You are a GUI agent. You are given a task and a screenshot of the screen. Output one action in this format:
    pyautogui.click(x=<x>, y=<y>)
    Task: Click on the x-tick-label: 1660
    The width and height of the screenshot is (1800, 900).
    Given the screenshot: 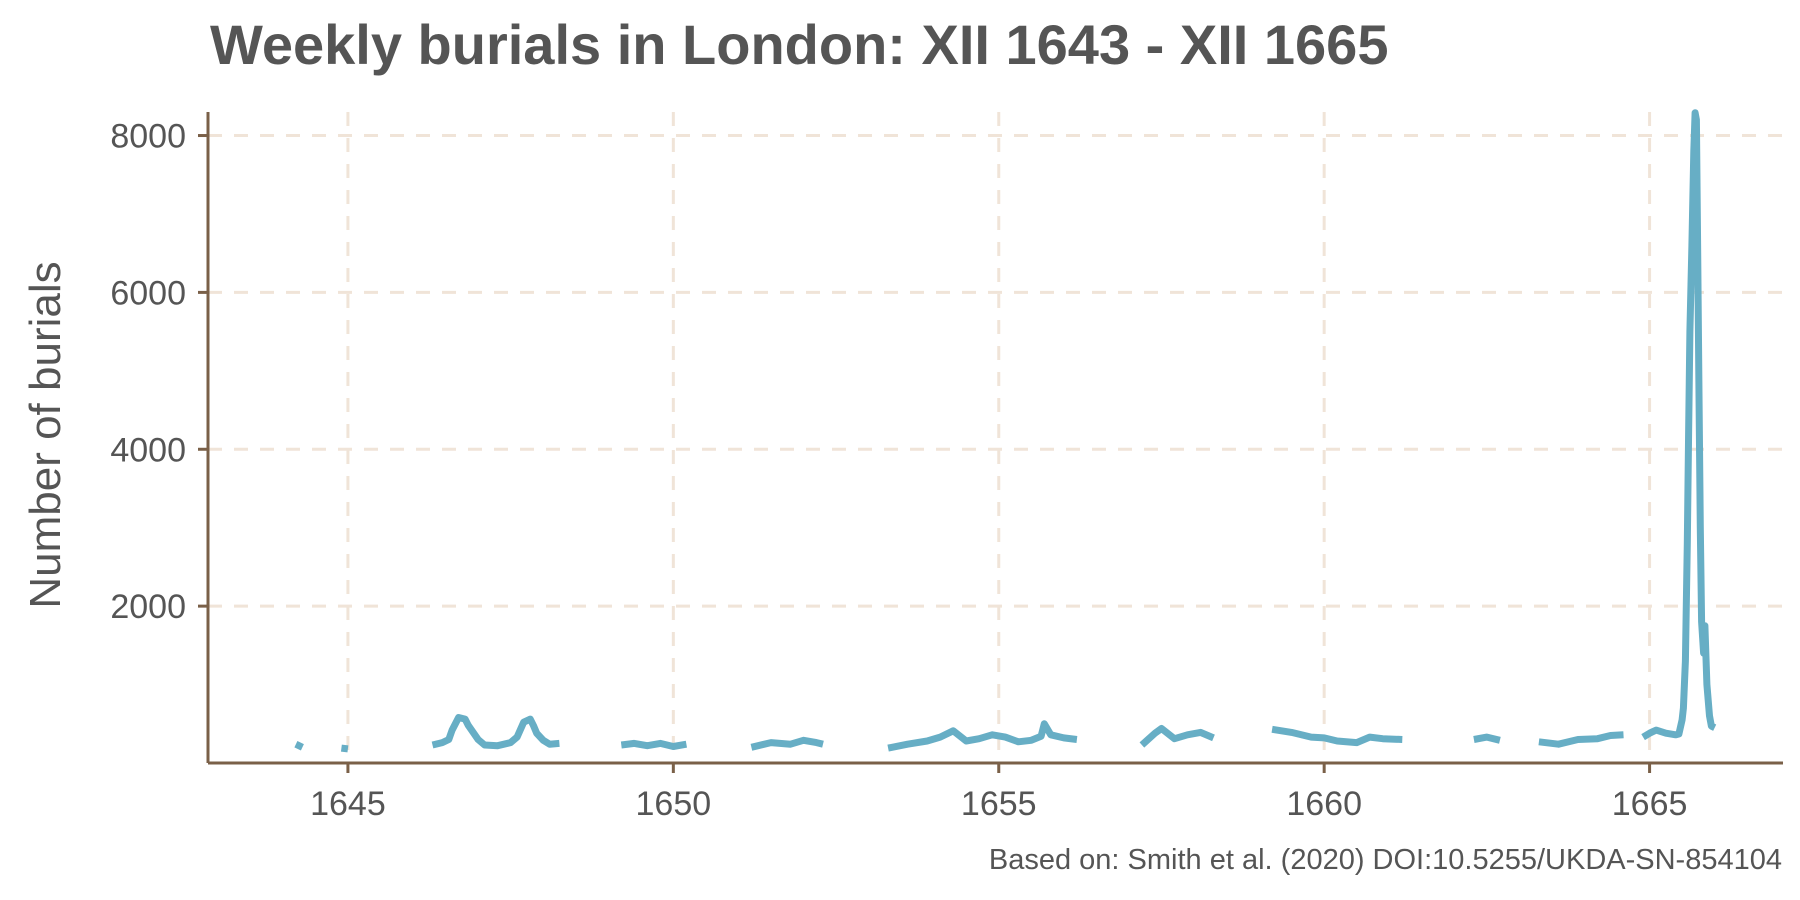 What is the action you would take?
    pyautogui.click(x=1324, y=804)
    